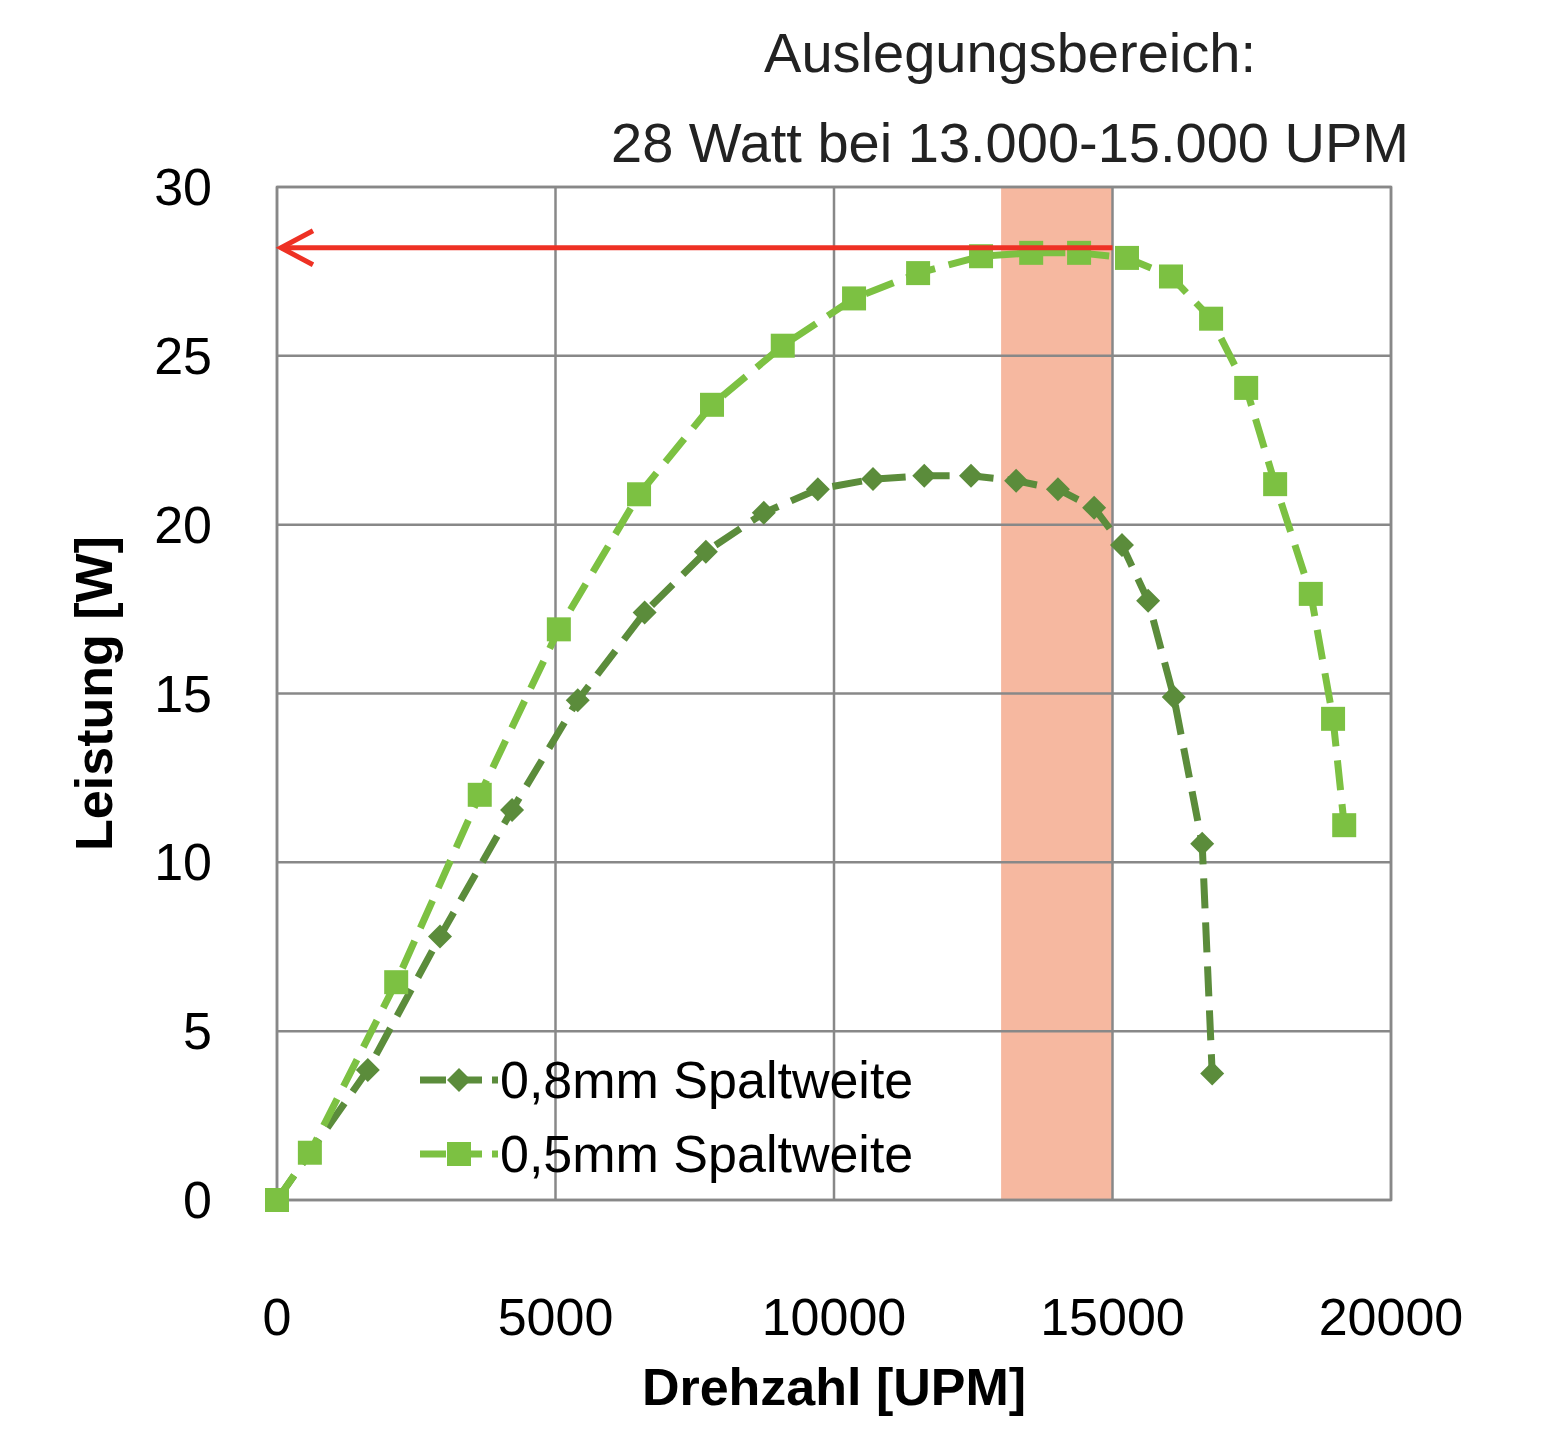 This screenshot has width=1568, height=1435. I want to click on x-tick-label: 15000, so click(1112, 1317).